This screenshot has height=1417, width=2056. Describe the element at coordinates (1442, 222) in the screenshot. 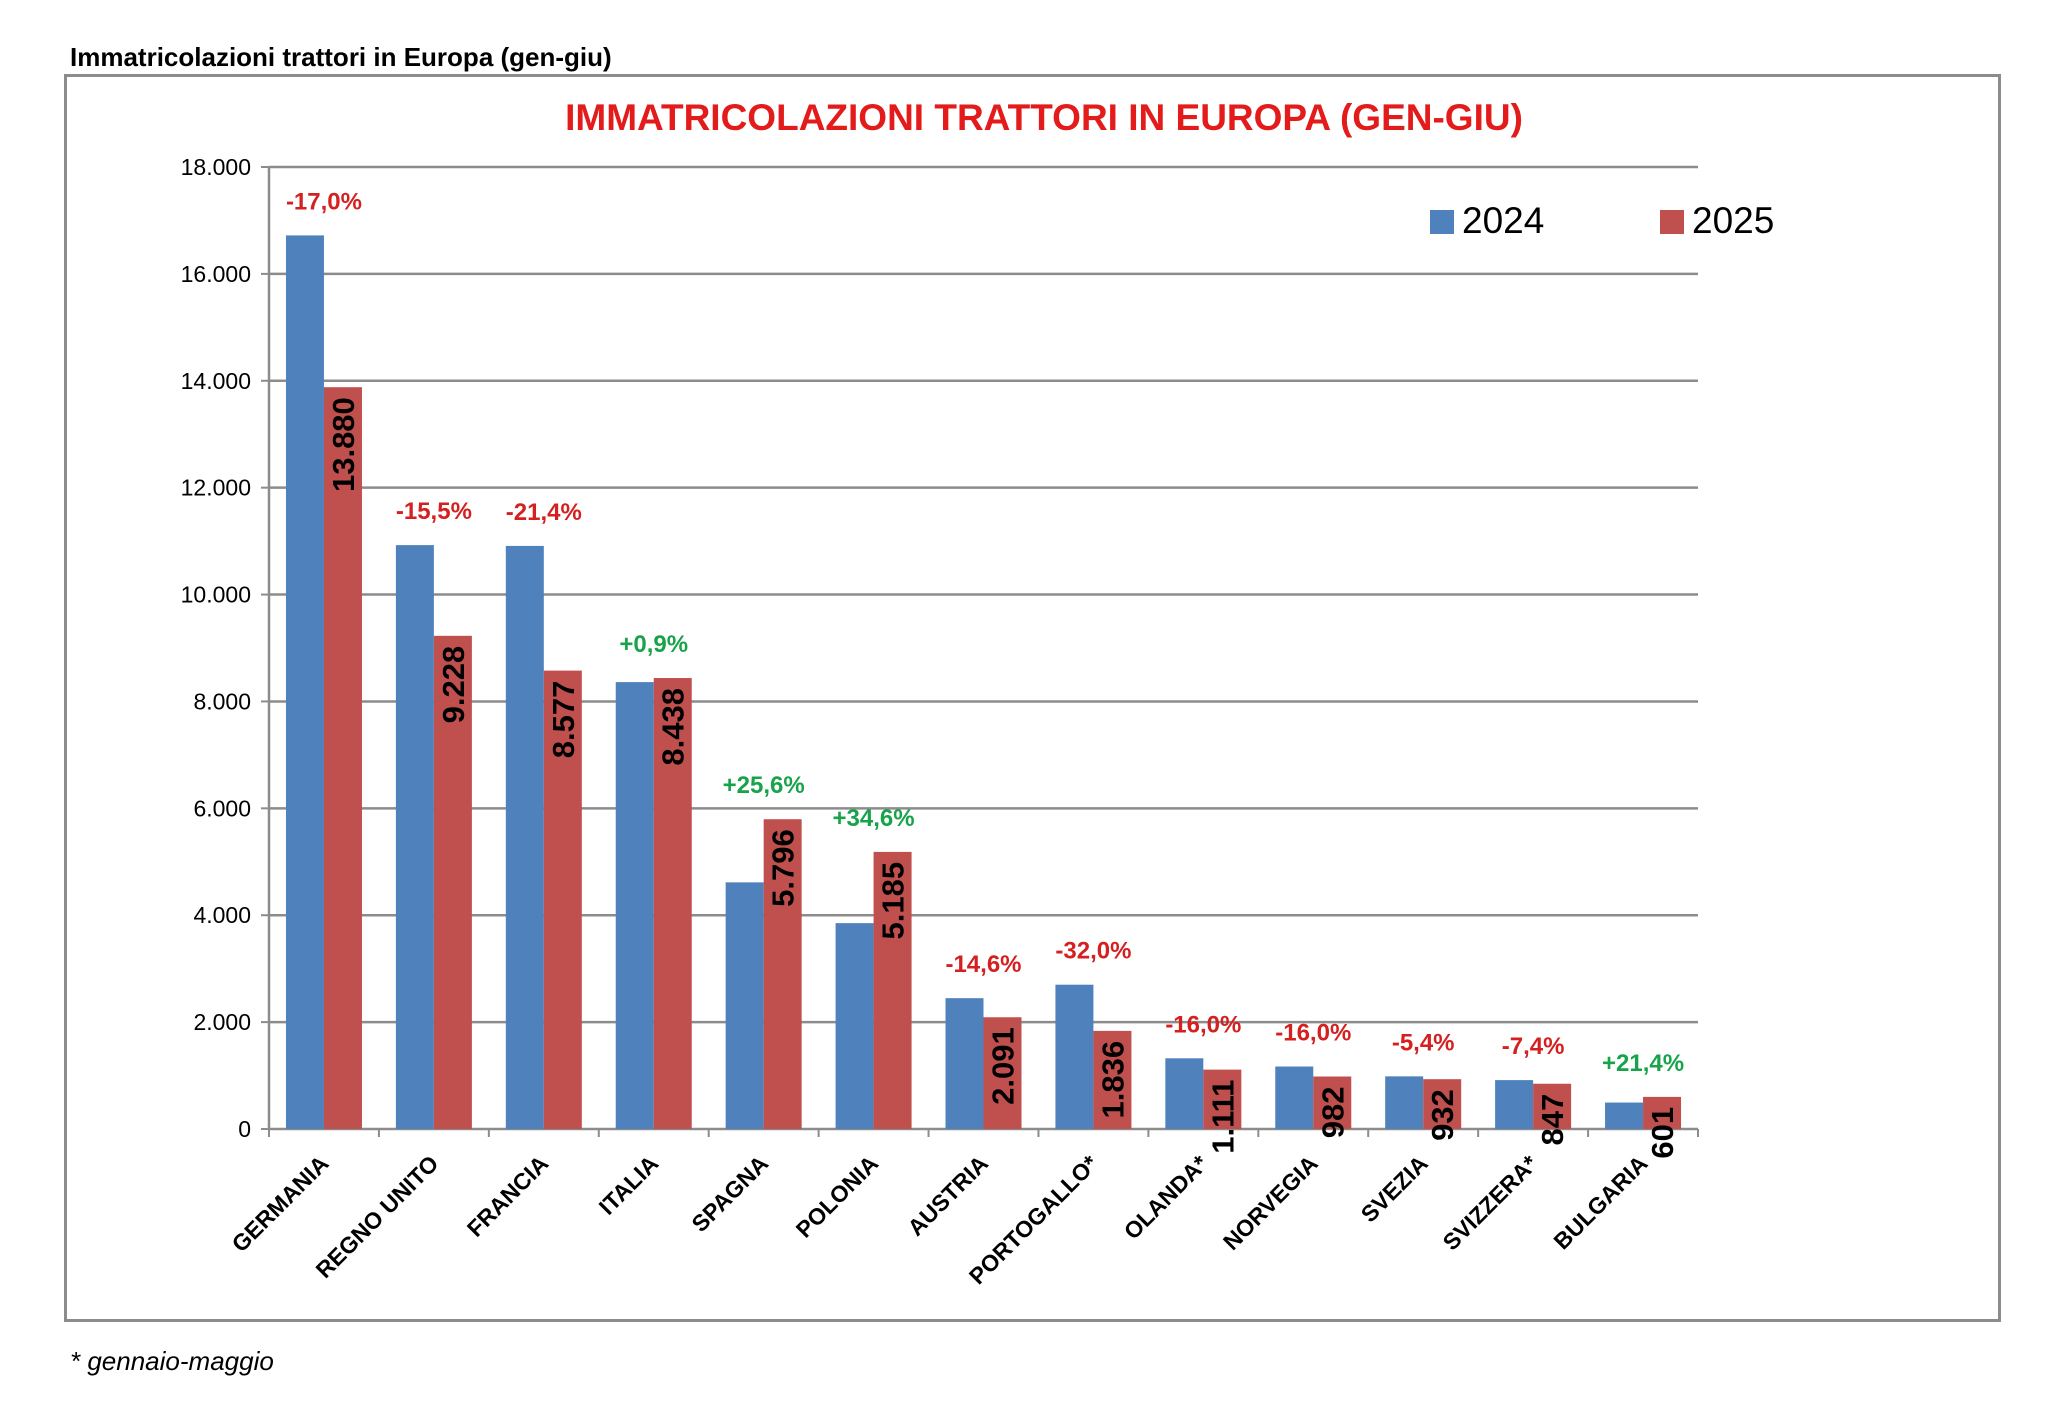

I see `legend-swatch-2024` at that location.